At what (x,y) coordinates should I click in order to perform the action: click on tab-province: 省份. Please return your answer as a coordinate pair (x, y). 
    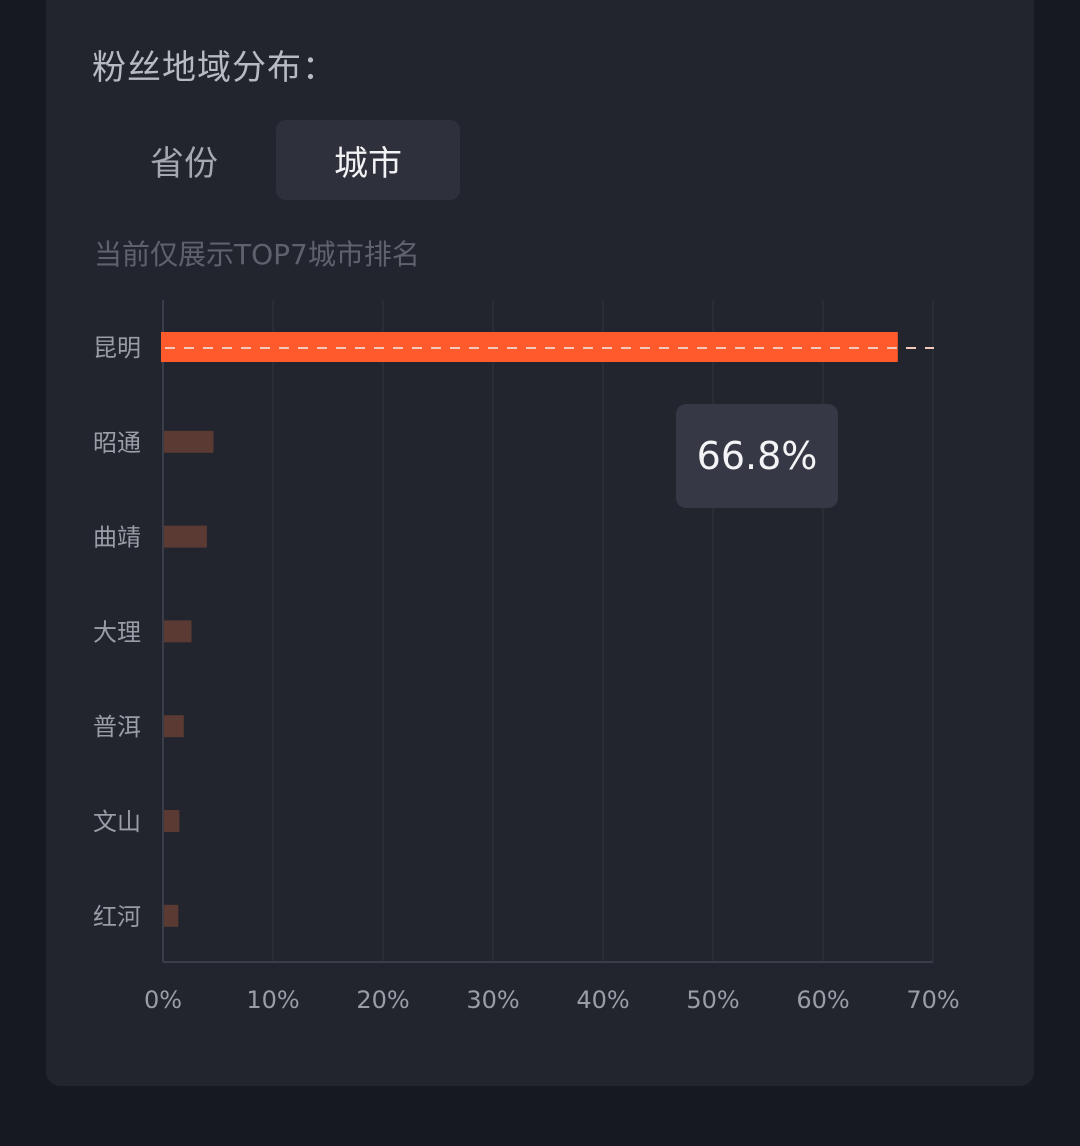
    Looking at the image, I should click on (184, 163).